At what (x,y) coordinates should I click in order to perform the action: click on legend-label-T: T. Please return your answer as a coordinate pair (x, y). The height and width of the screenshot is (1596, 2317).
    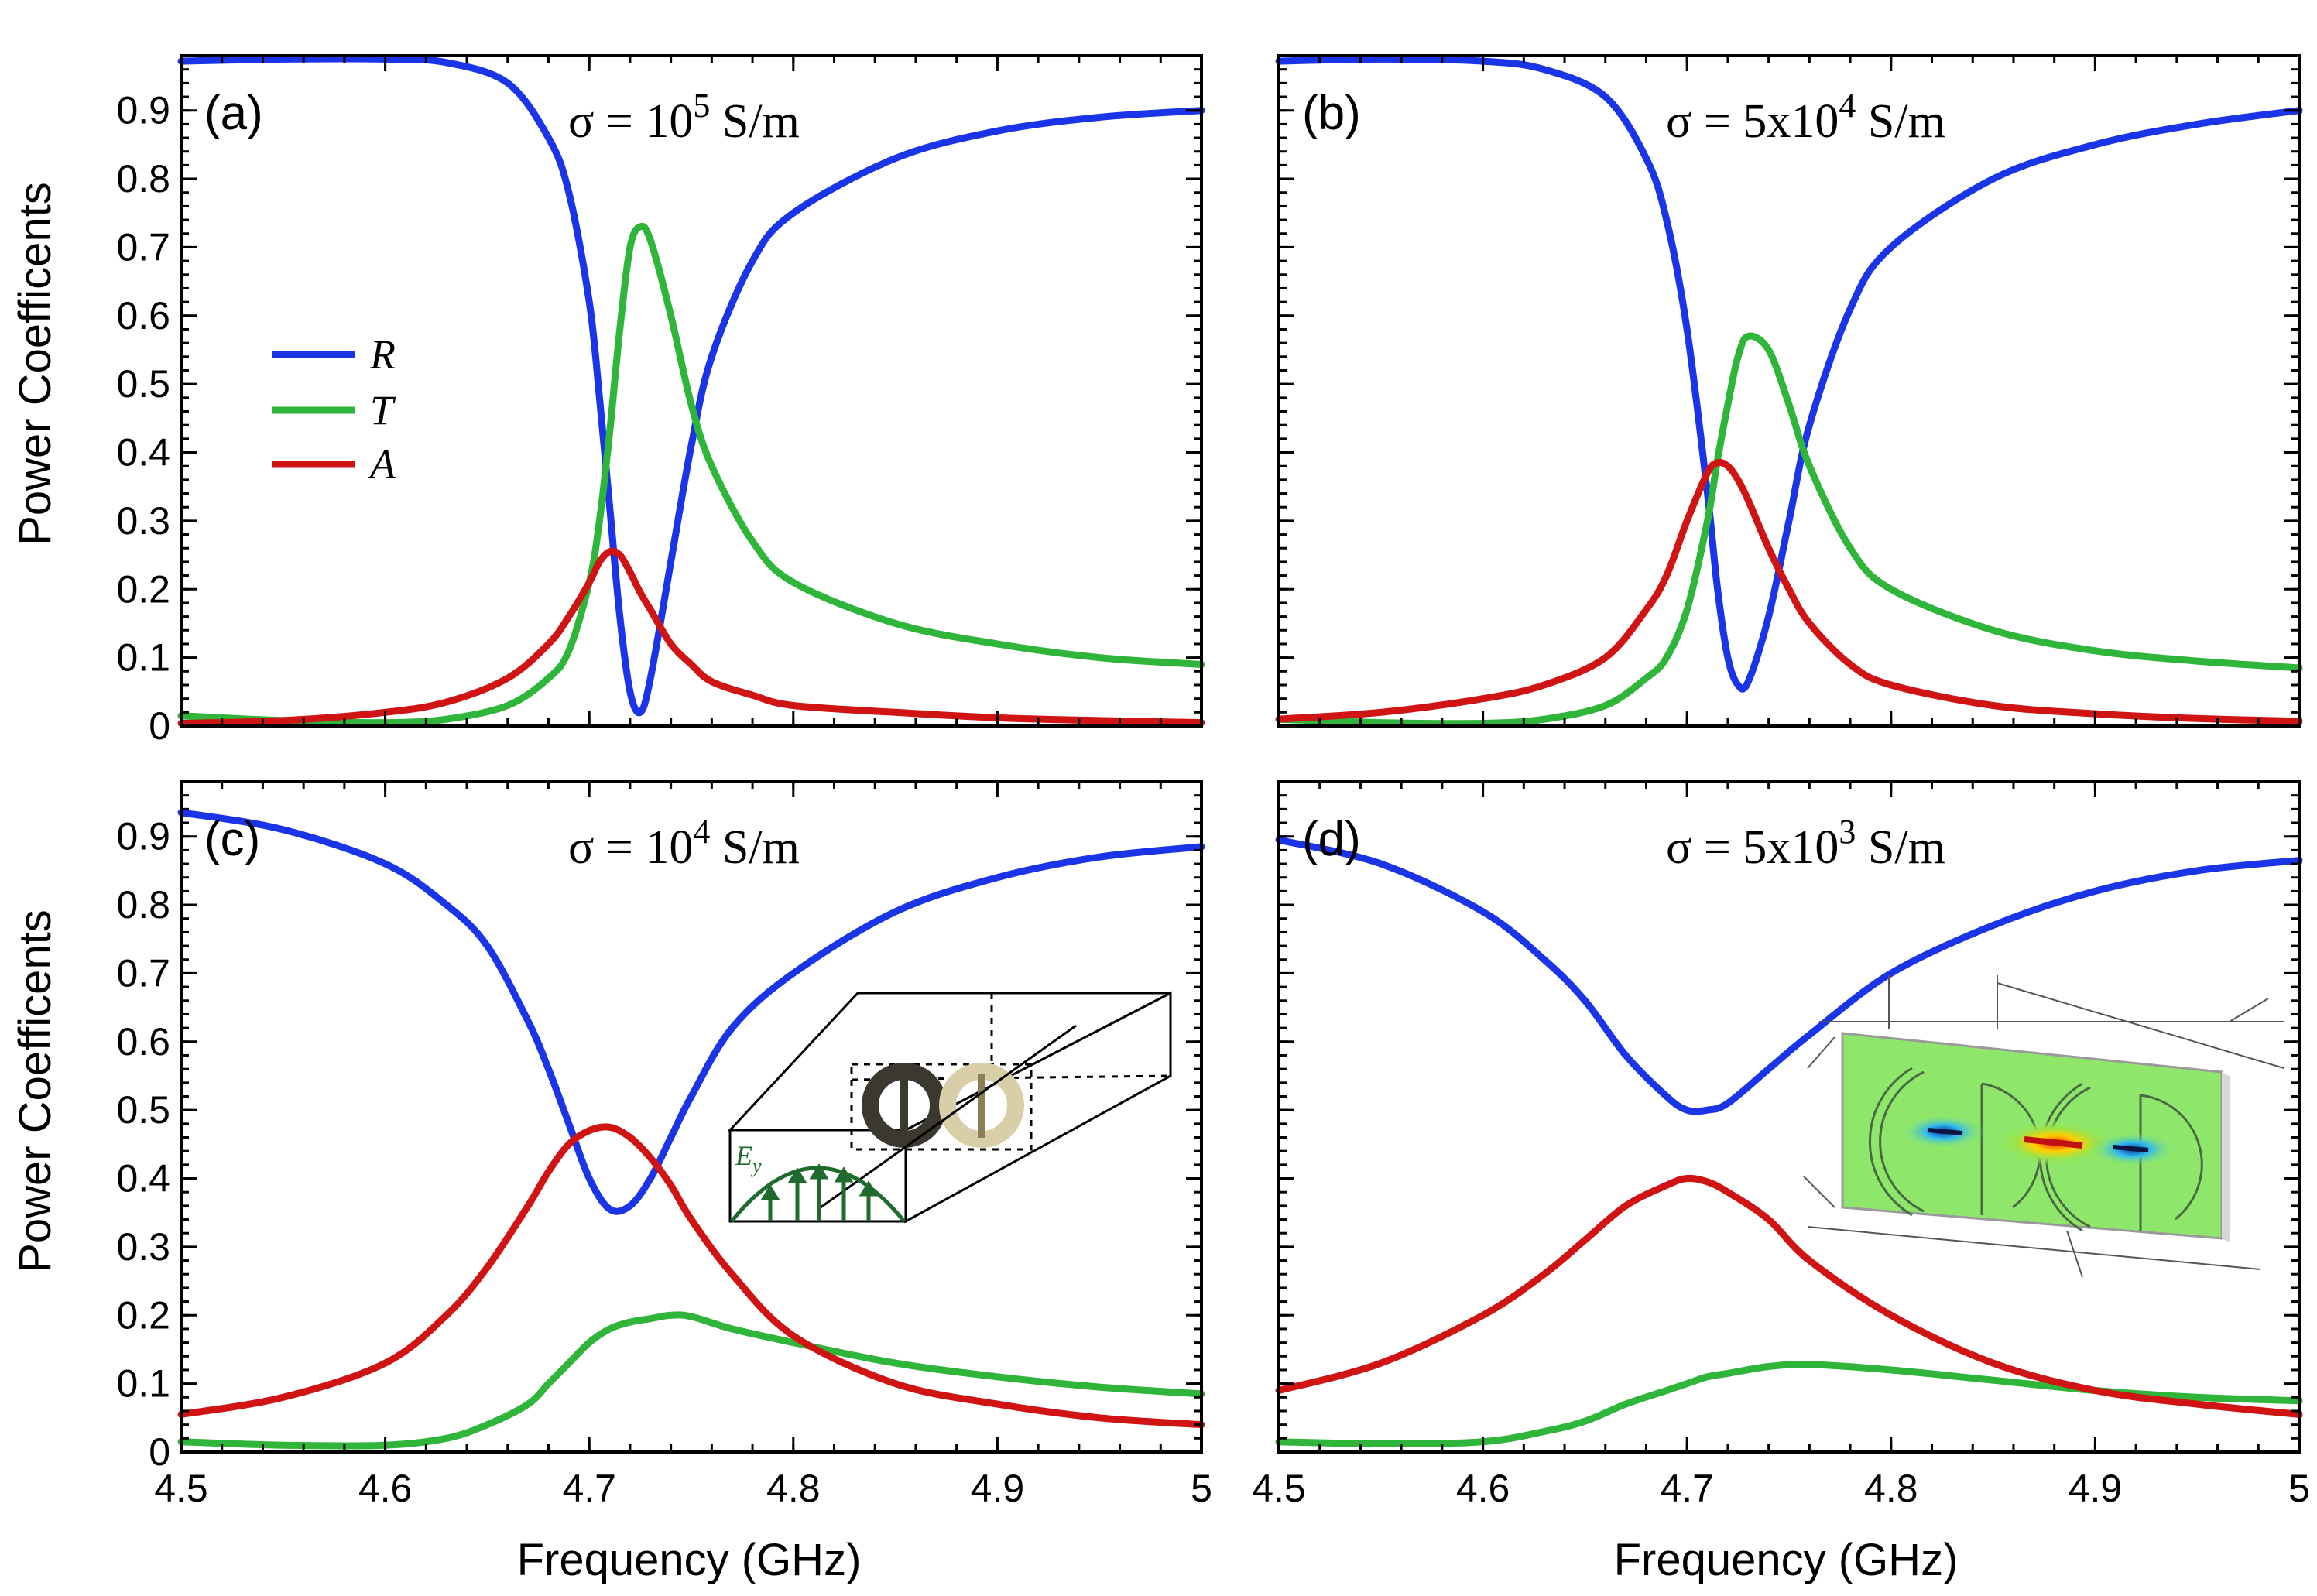
    Looking at the image, I should click on (383, 410).